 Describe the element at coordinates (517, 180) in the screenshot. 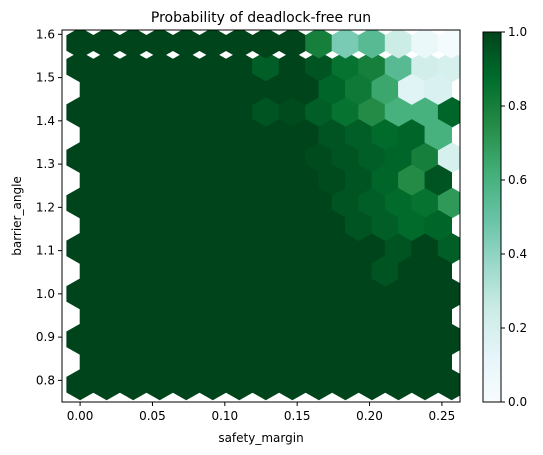

I see `colorbar-tick-label: 0.6` at that location.